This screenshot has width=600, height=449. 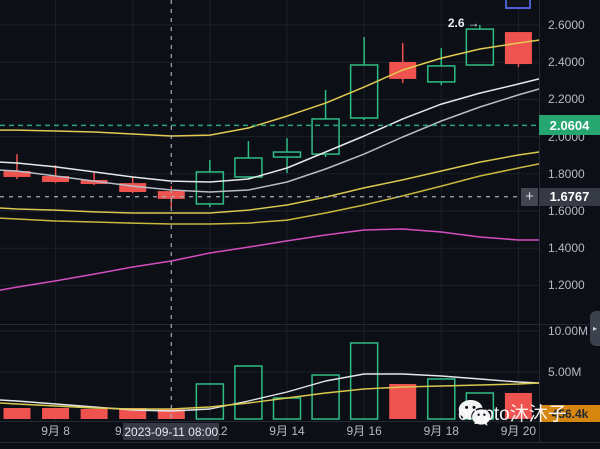 I want to click on ma-yellow-slow, so click(x=270, y=194).